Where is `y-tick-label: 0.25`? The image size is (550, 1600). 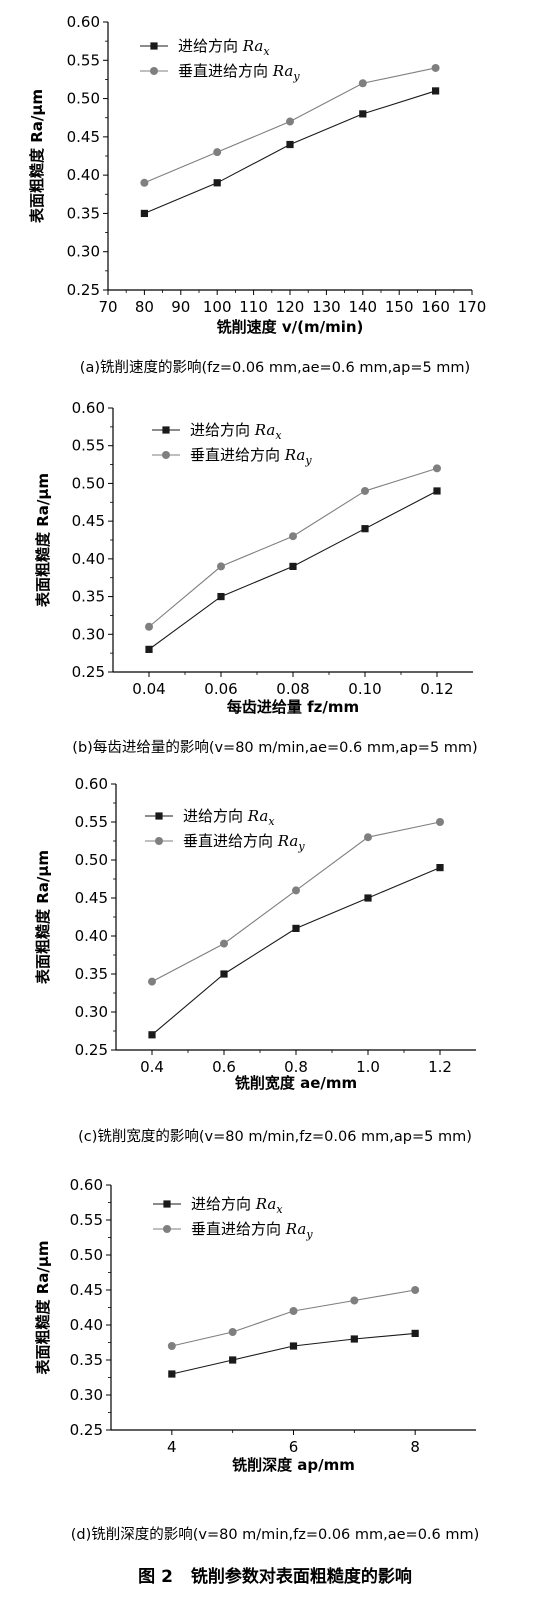 y-tick-label: 0.25 is located at coordinates (88, 672).